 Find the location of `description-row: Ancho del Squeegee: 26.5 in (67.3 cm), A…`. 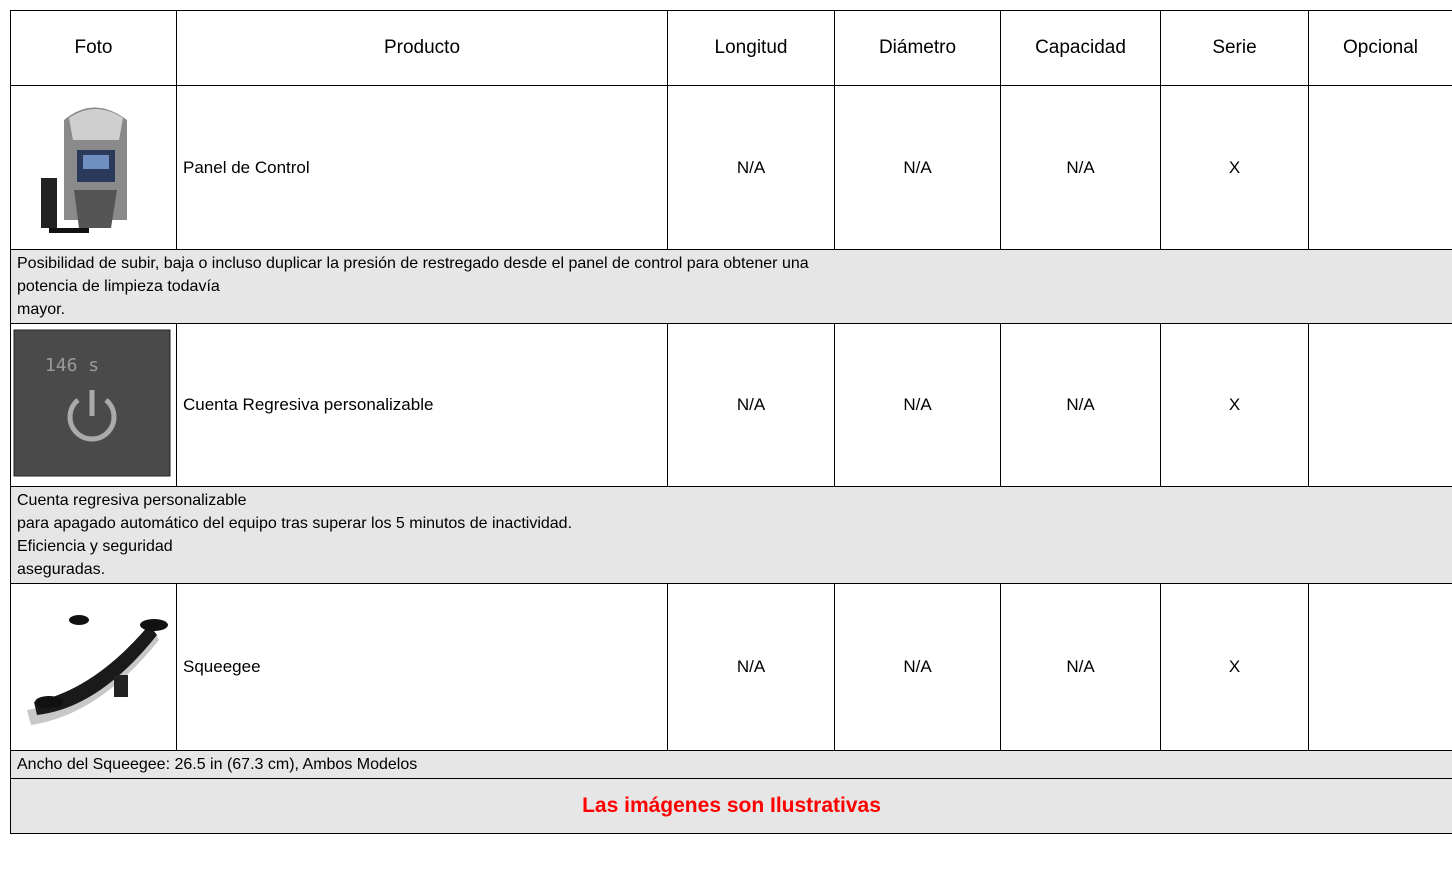

description-row: Ancho del Squeegee: 26.5 in (67.3 cm), A… is located at coordinates (731, 764).